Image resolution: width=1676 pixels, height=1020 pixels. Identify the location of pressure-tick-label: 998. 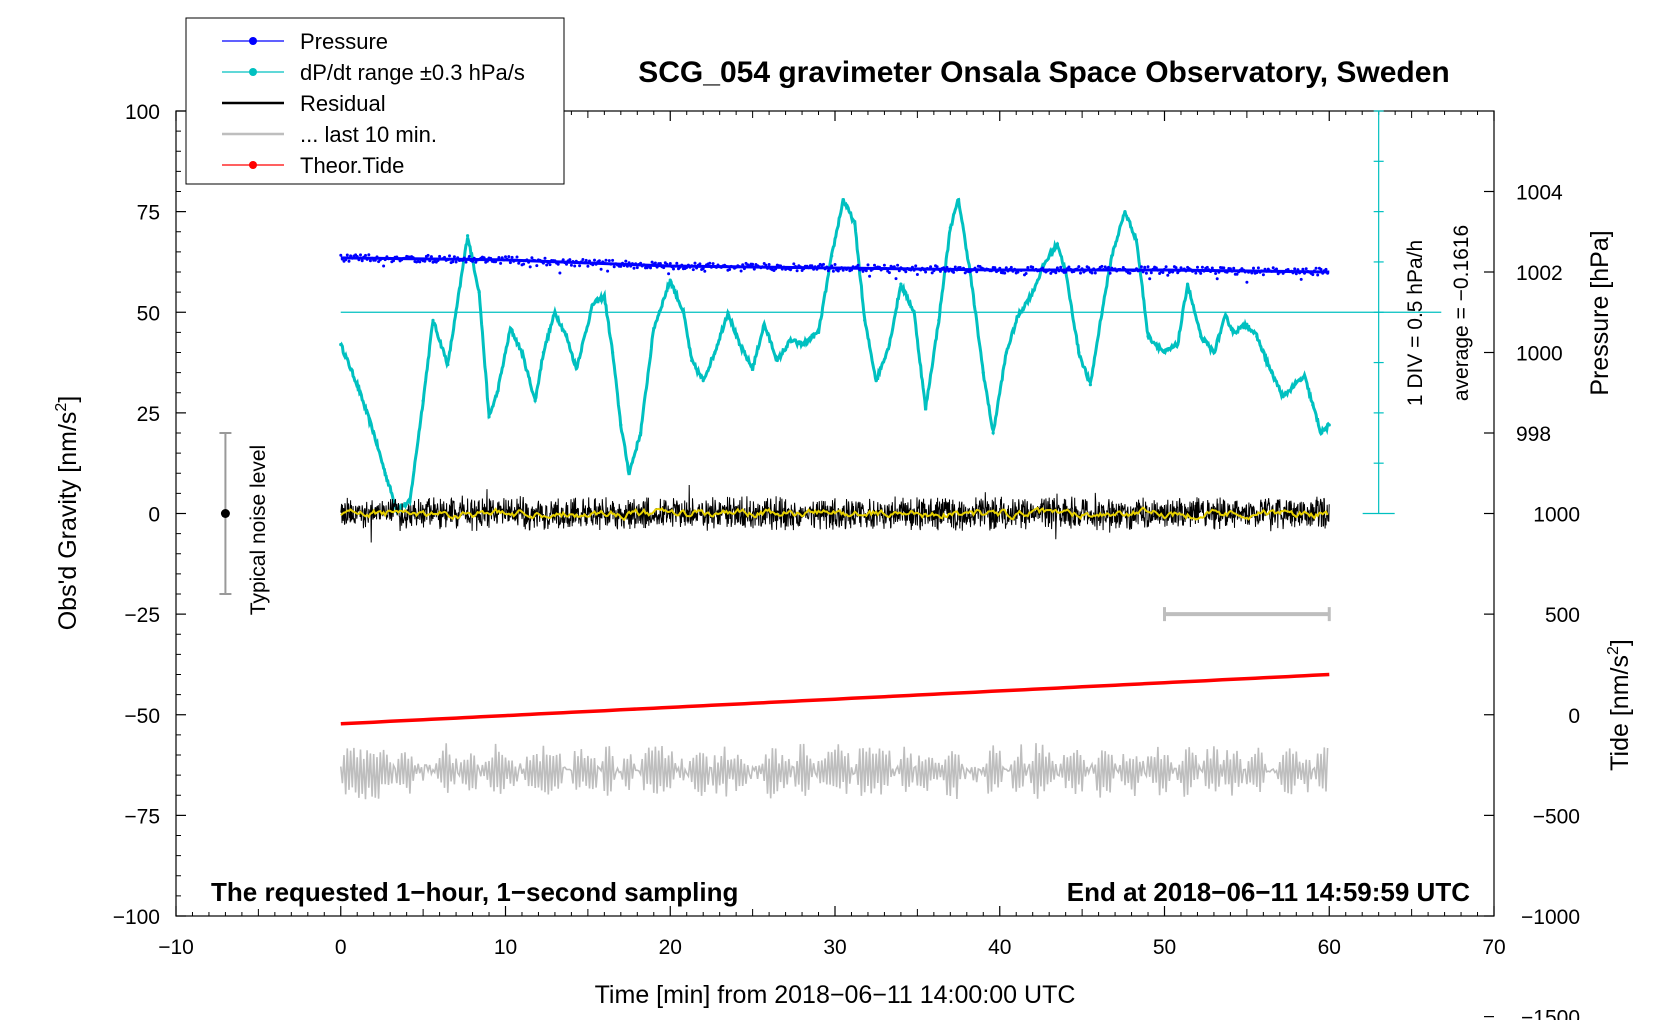
(1533, 434).